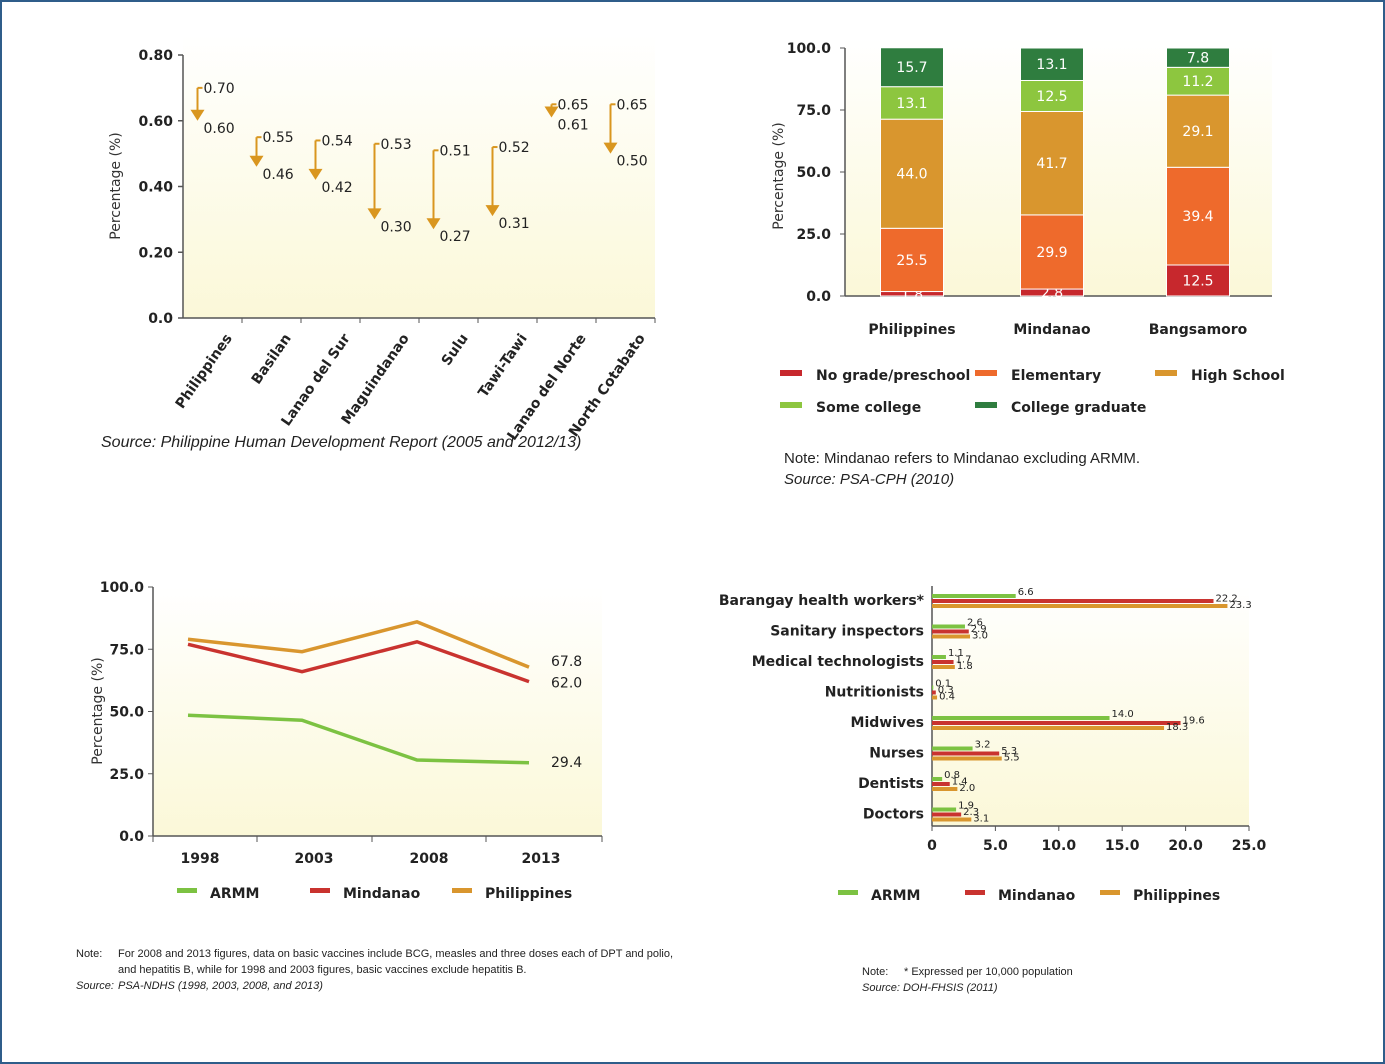  What do you see at coordinates (979, 629) in the screenshot?
I see `bar-value-label: 2.9` at bounding box center [979, 629].